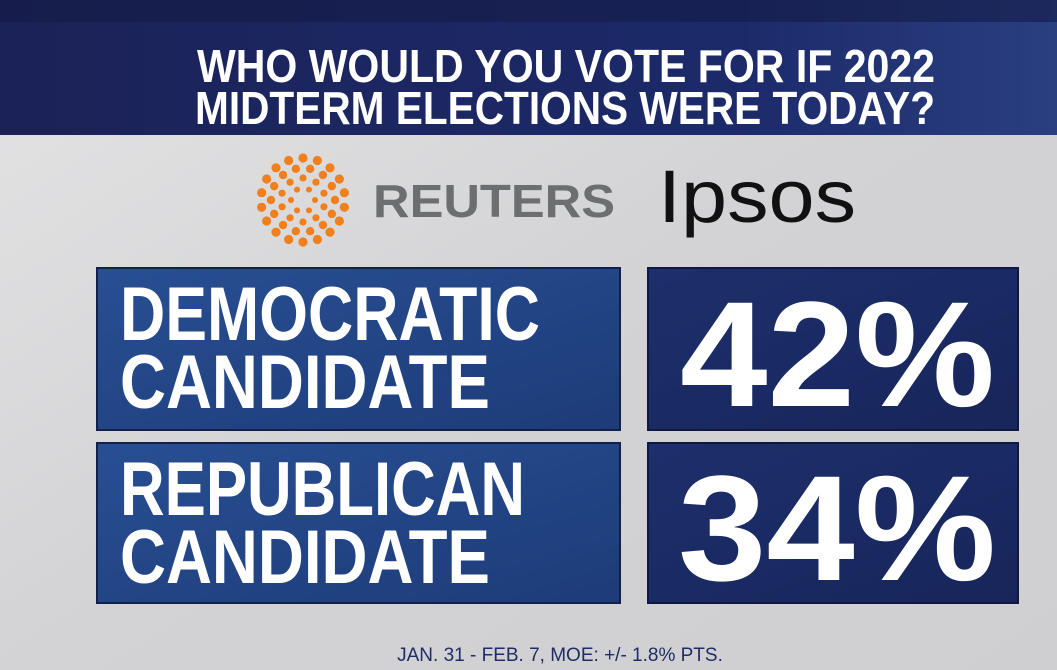 Image resolution: width=1057 pixels, height=670 pixels. What do you see at coordinates (837, 354) in the screenshot?
I see `row-value: 42%` at bounding box center [837, 354].